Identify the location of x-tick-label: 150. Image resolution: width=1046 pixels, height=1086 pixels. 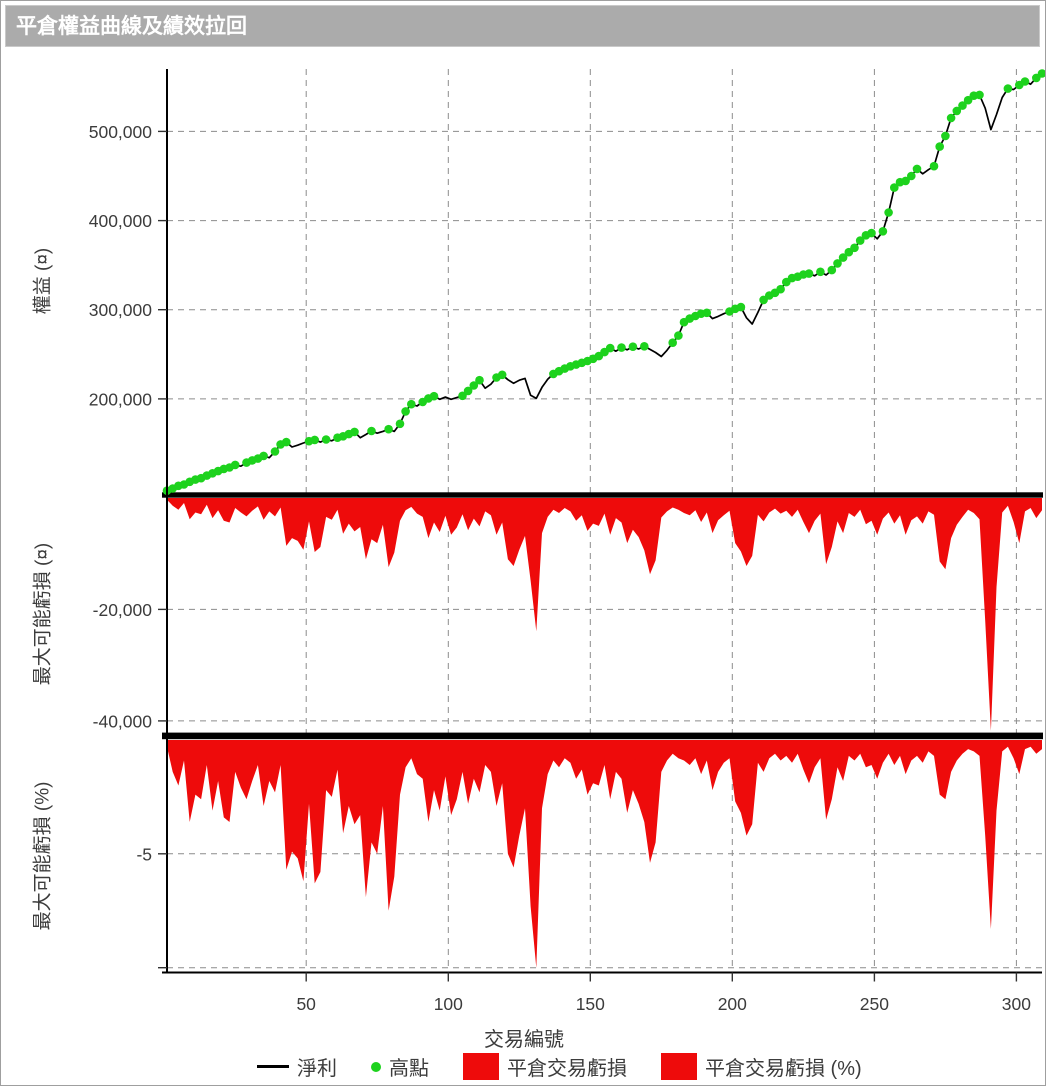
(590, 1004).